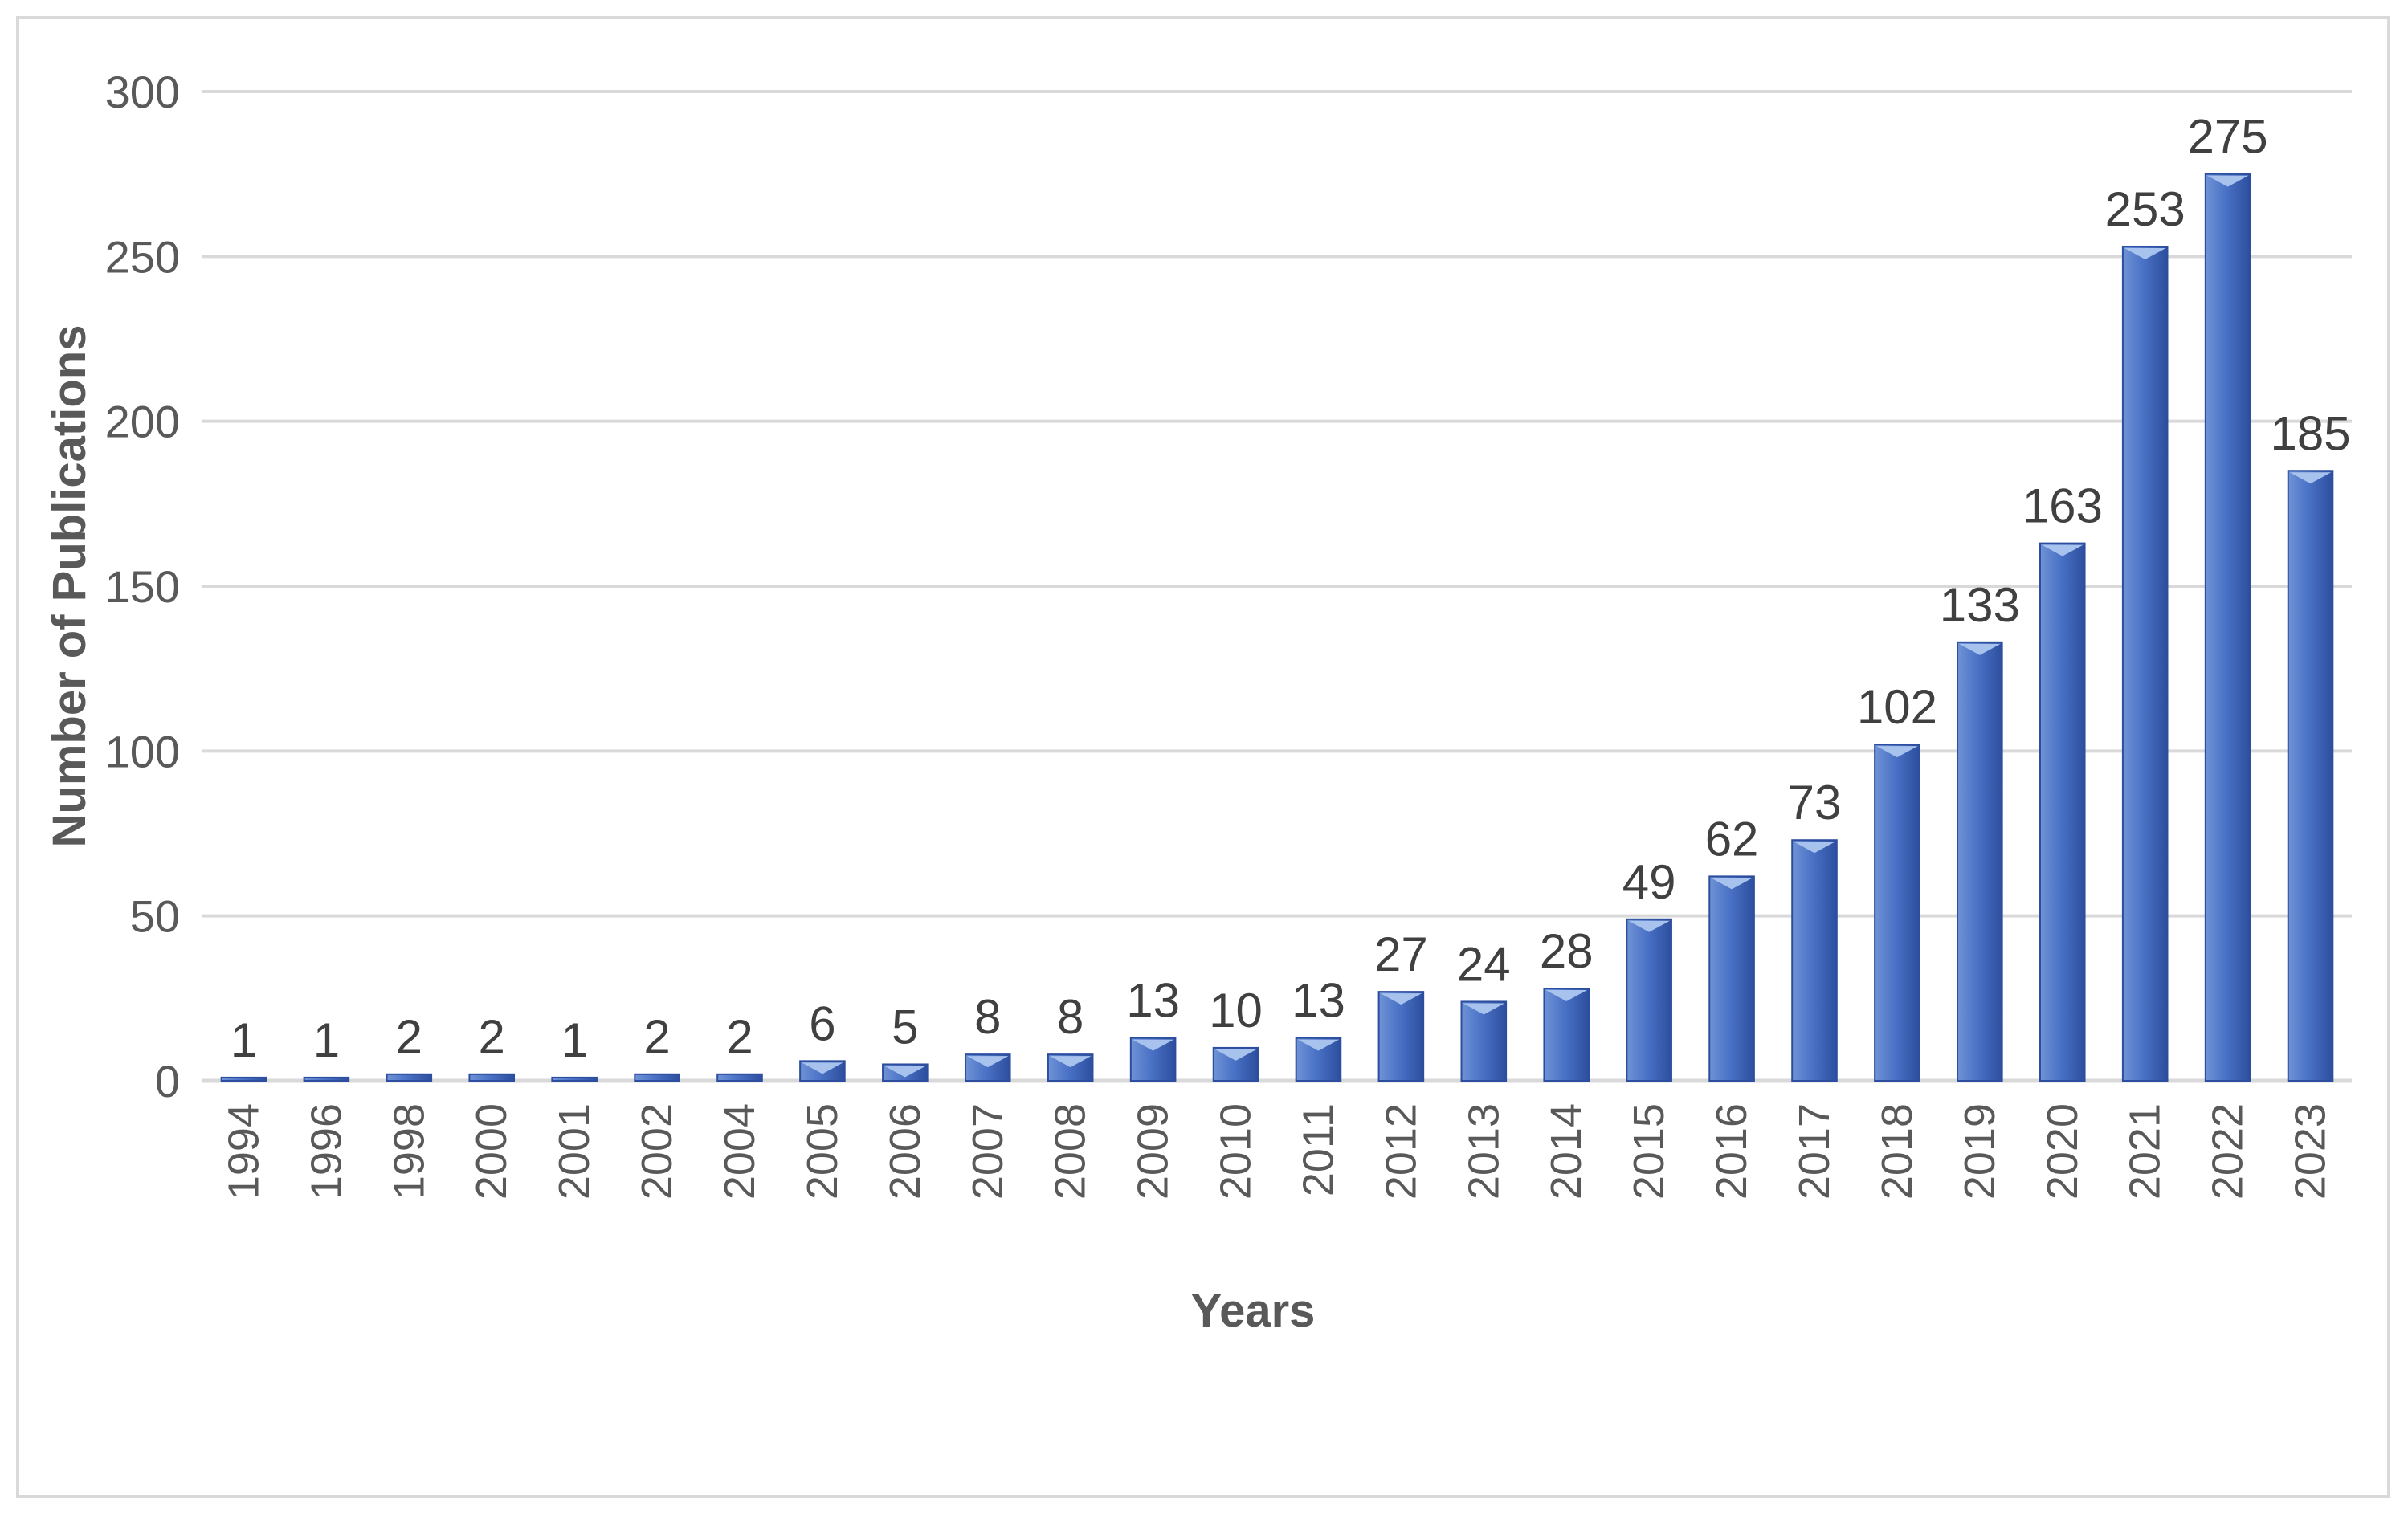 The image size is (2408, 1516). What do you see at coordinates (155, 916) in the screenshot?
I see `y-tick-label: 50` at bounding box center [155, 916].